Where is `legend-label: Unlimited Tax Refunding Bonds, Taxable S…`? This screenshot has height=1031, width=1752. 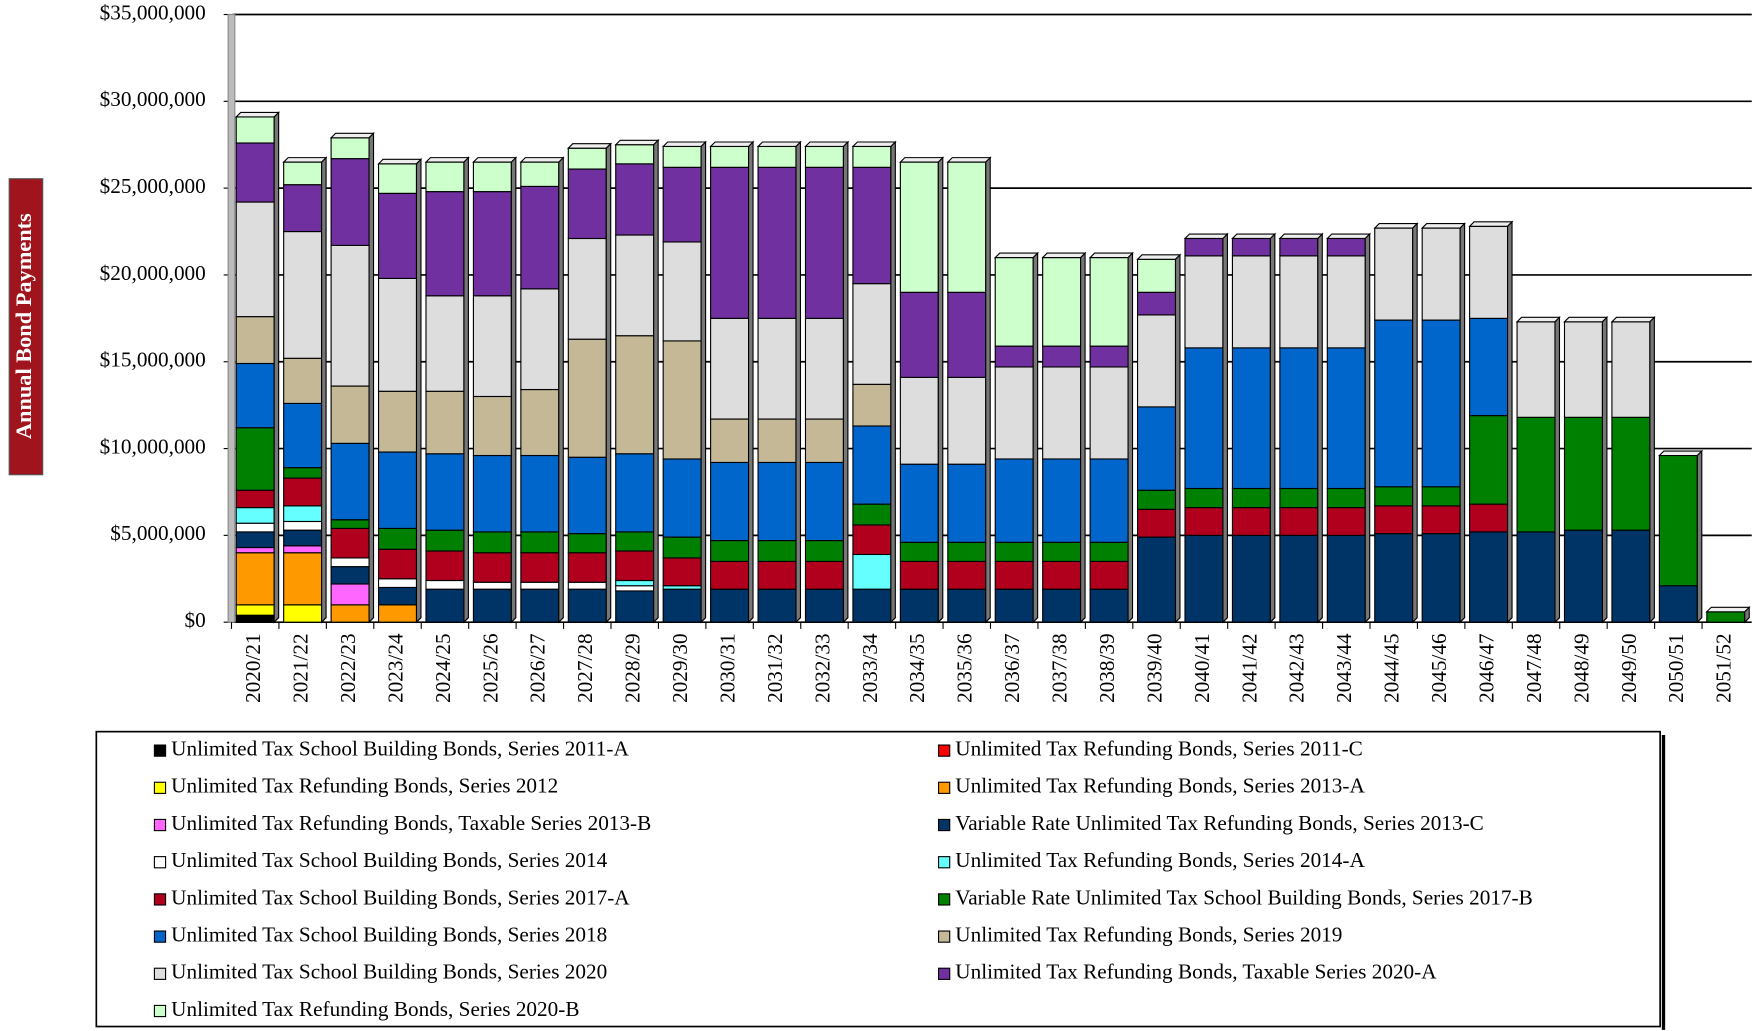
legend-label: Unlimited Tax Refunding Bonds, Taxable S… is located at coordinates (411, 823).